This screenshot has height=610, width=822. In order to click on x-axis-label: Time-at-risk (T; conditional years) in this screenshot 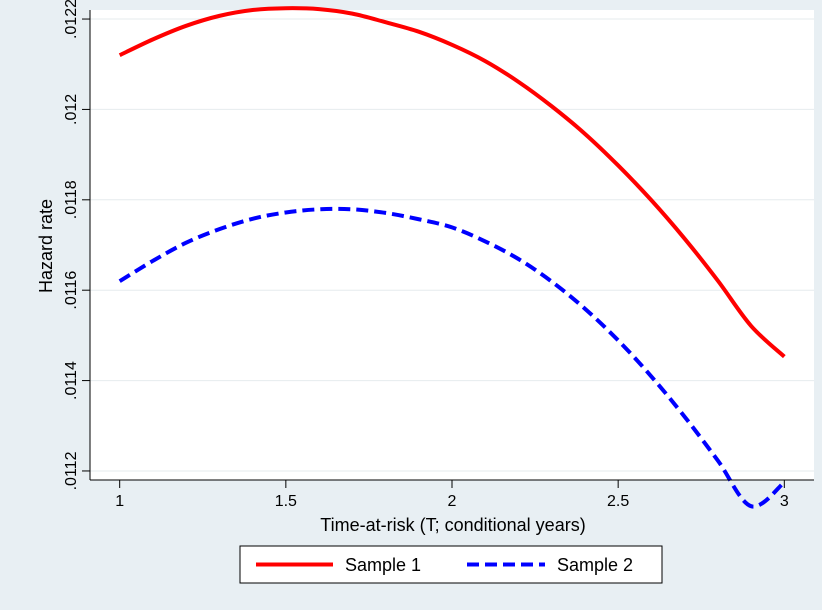, I will do `click(452, 525)`.